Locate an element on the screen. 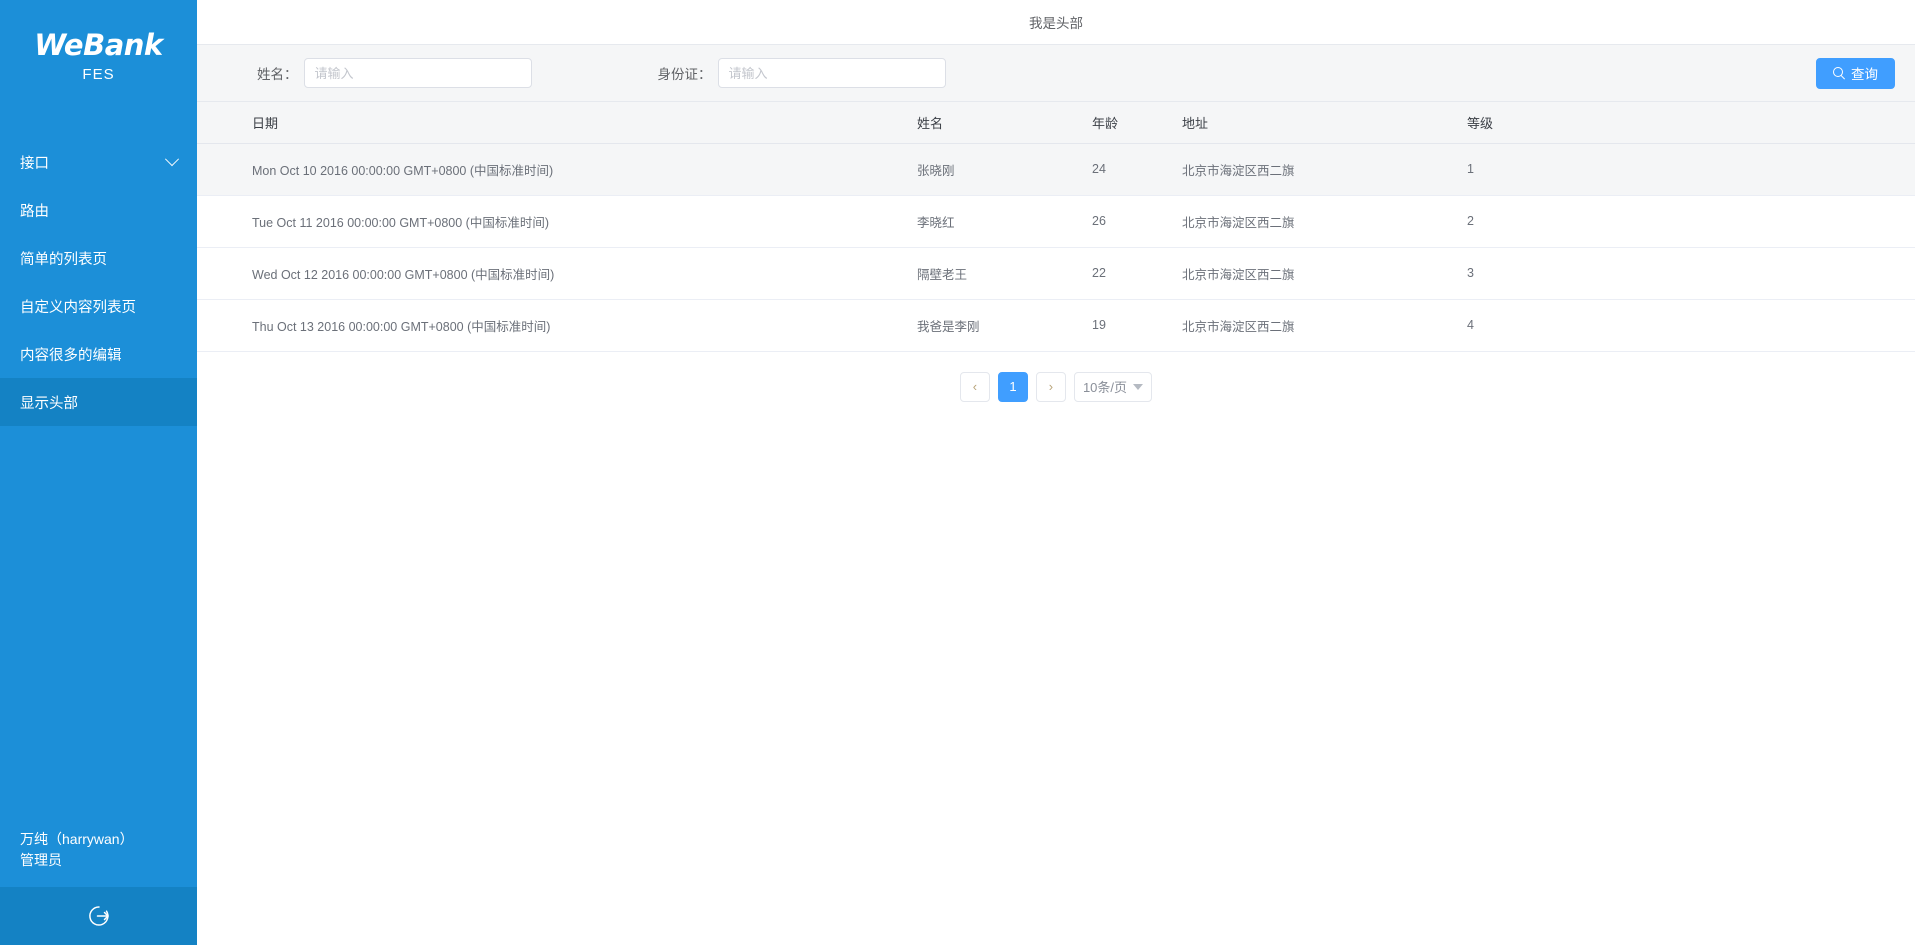 The width and height of the screenshot is (1915, 945). sidebar-item-custom-list: 自定义内容列表页 is located at coordinates (98, 306).